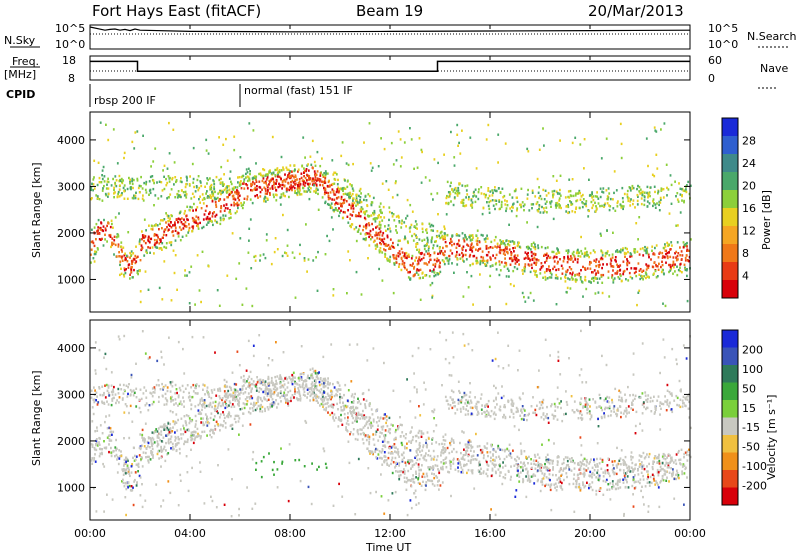 The image size is (800, 558). Describe the element at coordinates (69, 60) in the screenshot. I see `freq-tick-top: 18` at that location.